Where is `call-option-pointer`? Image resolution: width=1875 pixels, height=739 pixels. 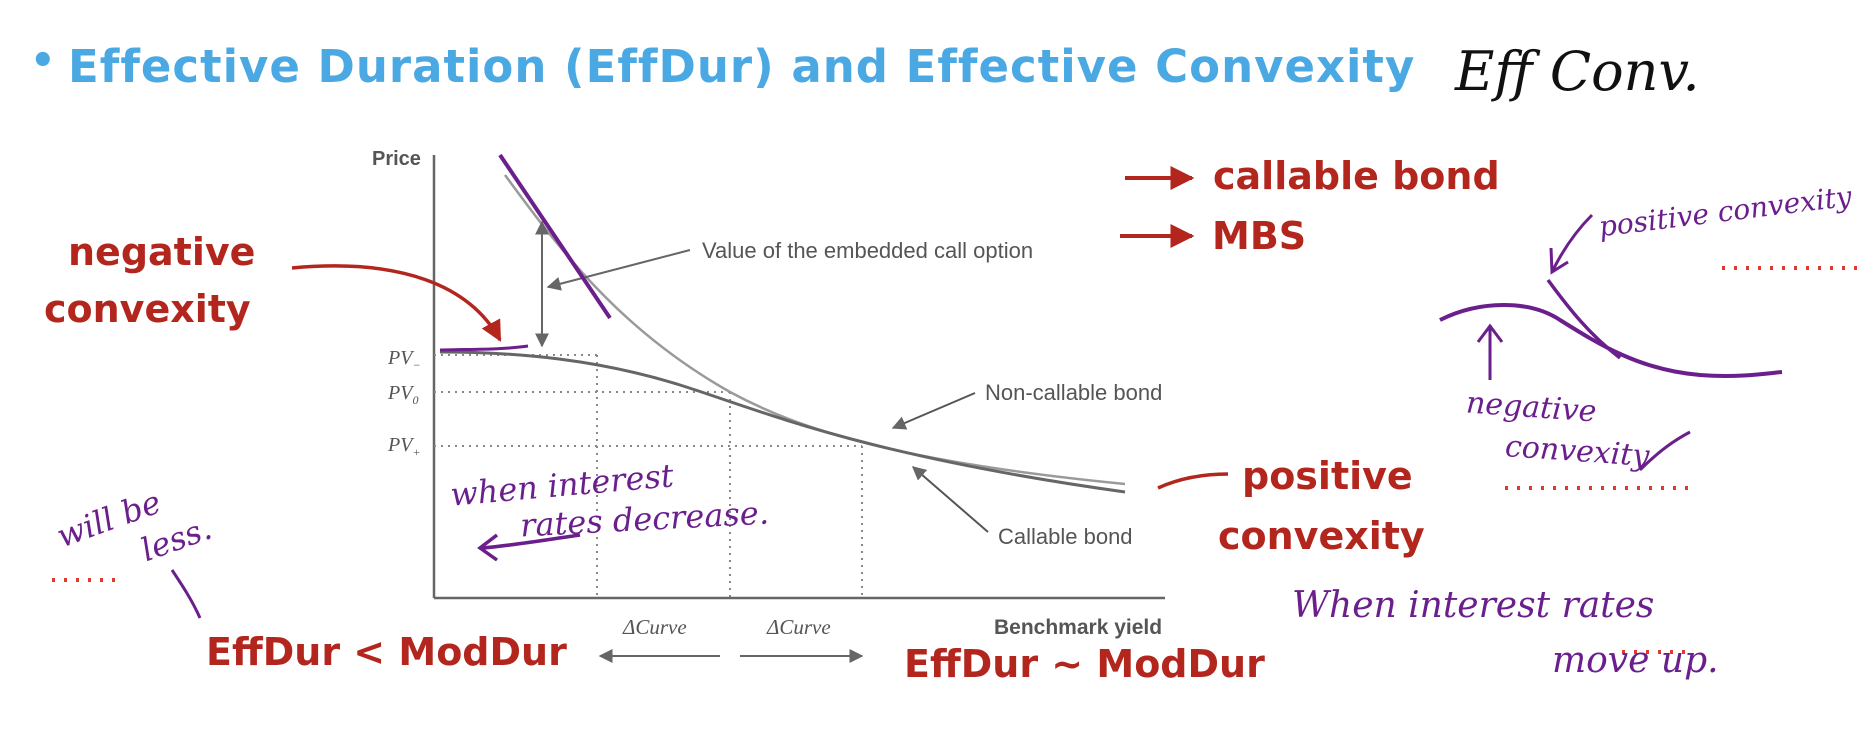
call-option-pointer is located at coordinates (618, 270).